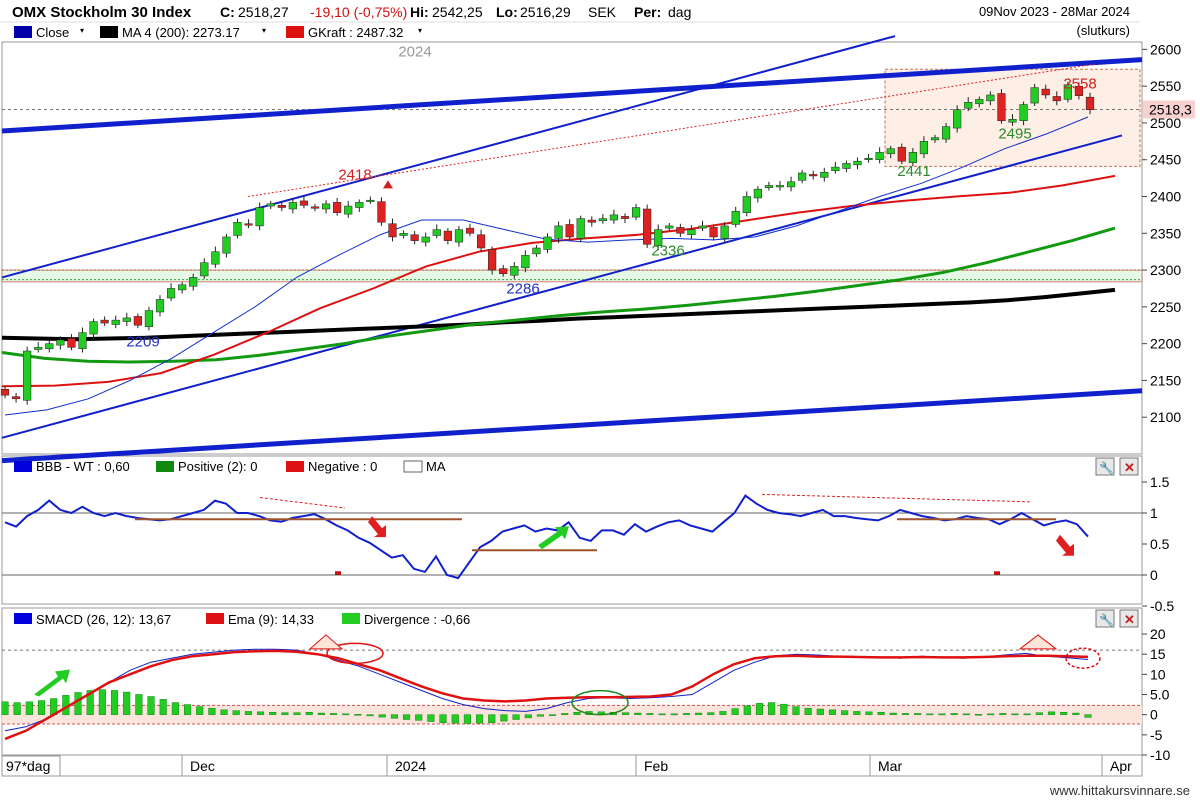 The height and width of the screenshot is (800, 1200). Describe the element at coordinates (377, 527) in the screenshot. I see `down-arrow-icon` at that location.